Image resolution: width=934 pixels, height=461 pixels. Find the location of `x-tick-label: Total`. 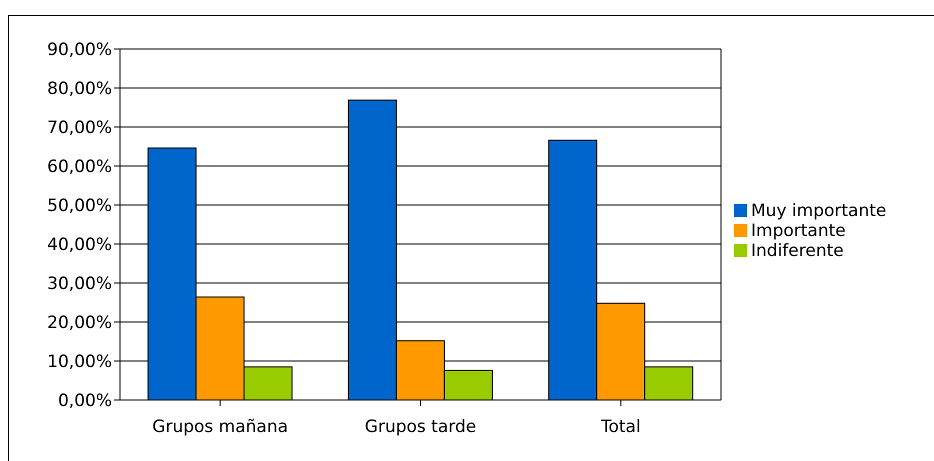

x-tick-label: Total is located at coordinates (620, 427).